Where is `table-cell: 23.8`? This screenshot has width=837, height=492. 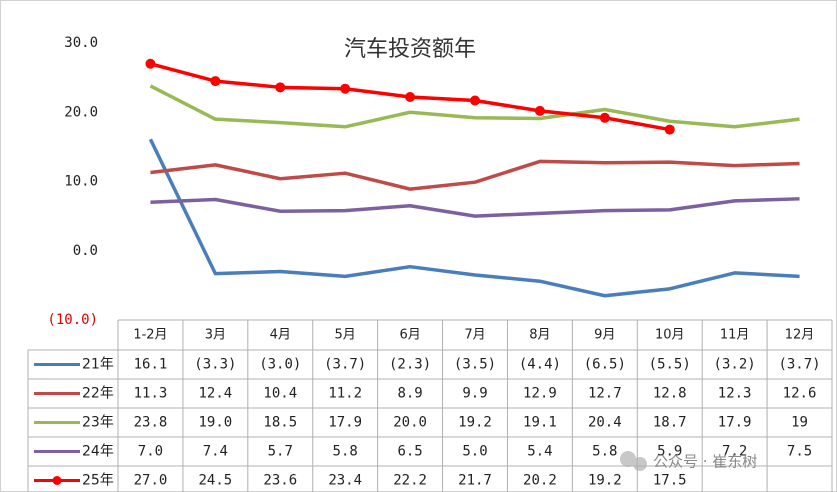 table-cell: 23.8 is located at coordinates (151, 423).